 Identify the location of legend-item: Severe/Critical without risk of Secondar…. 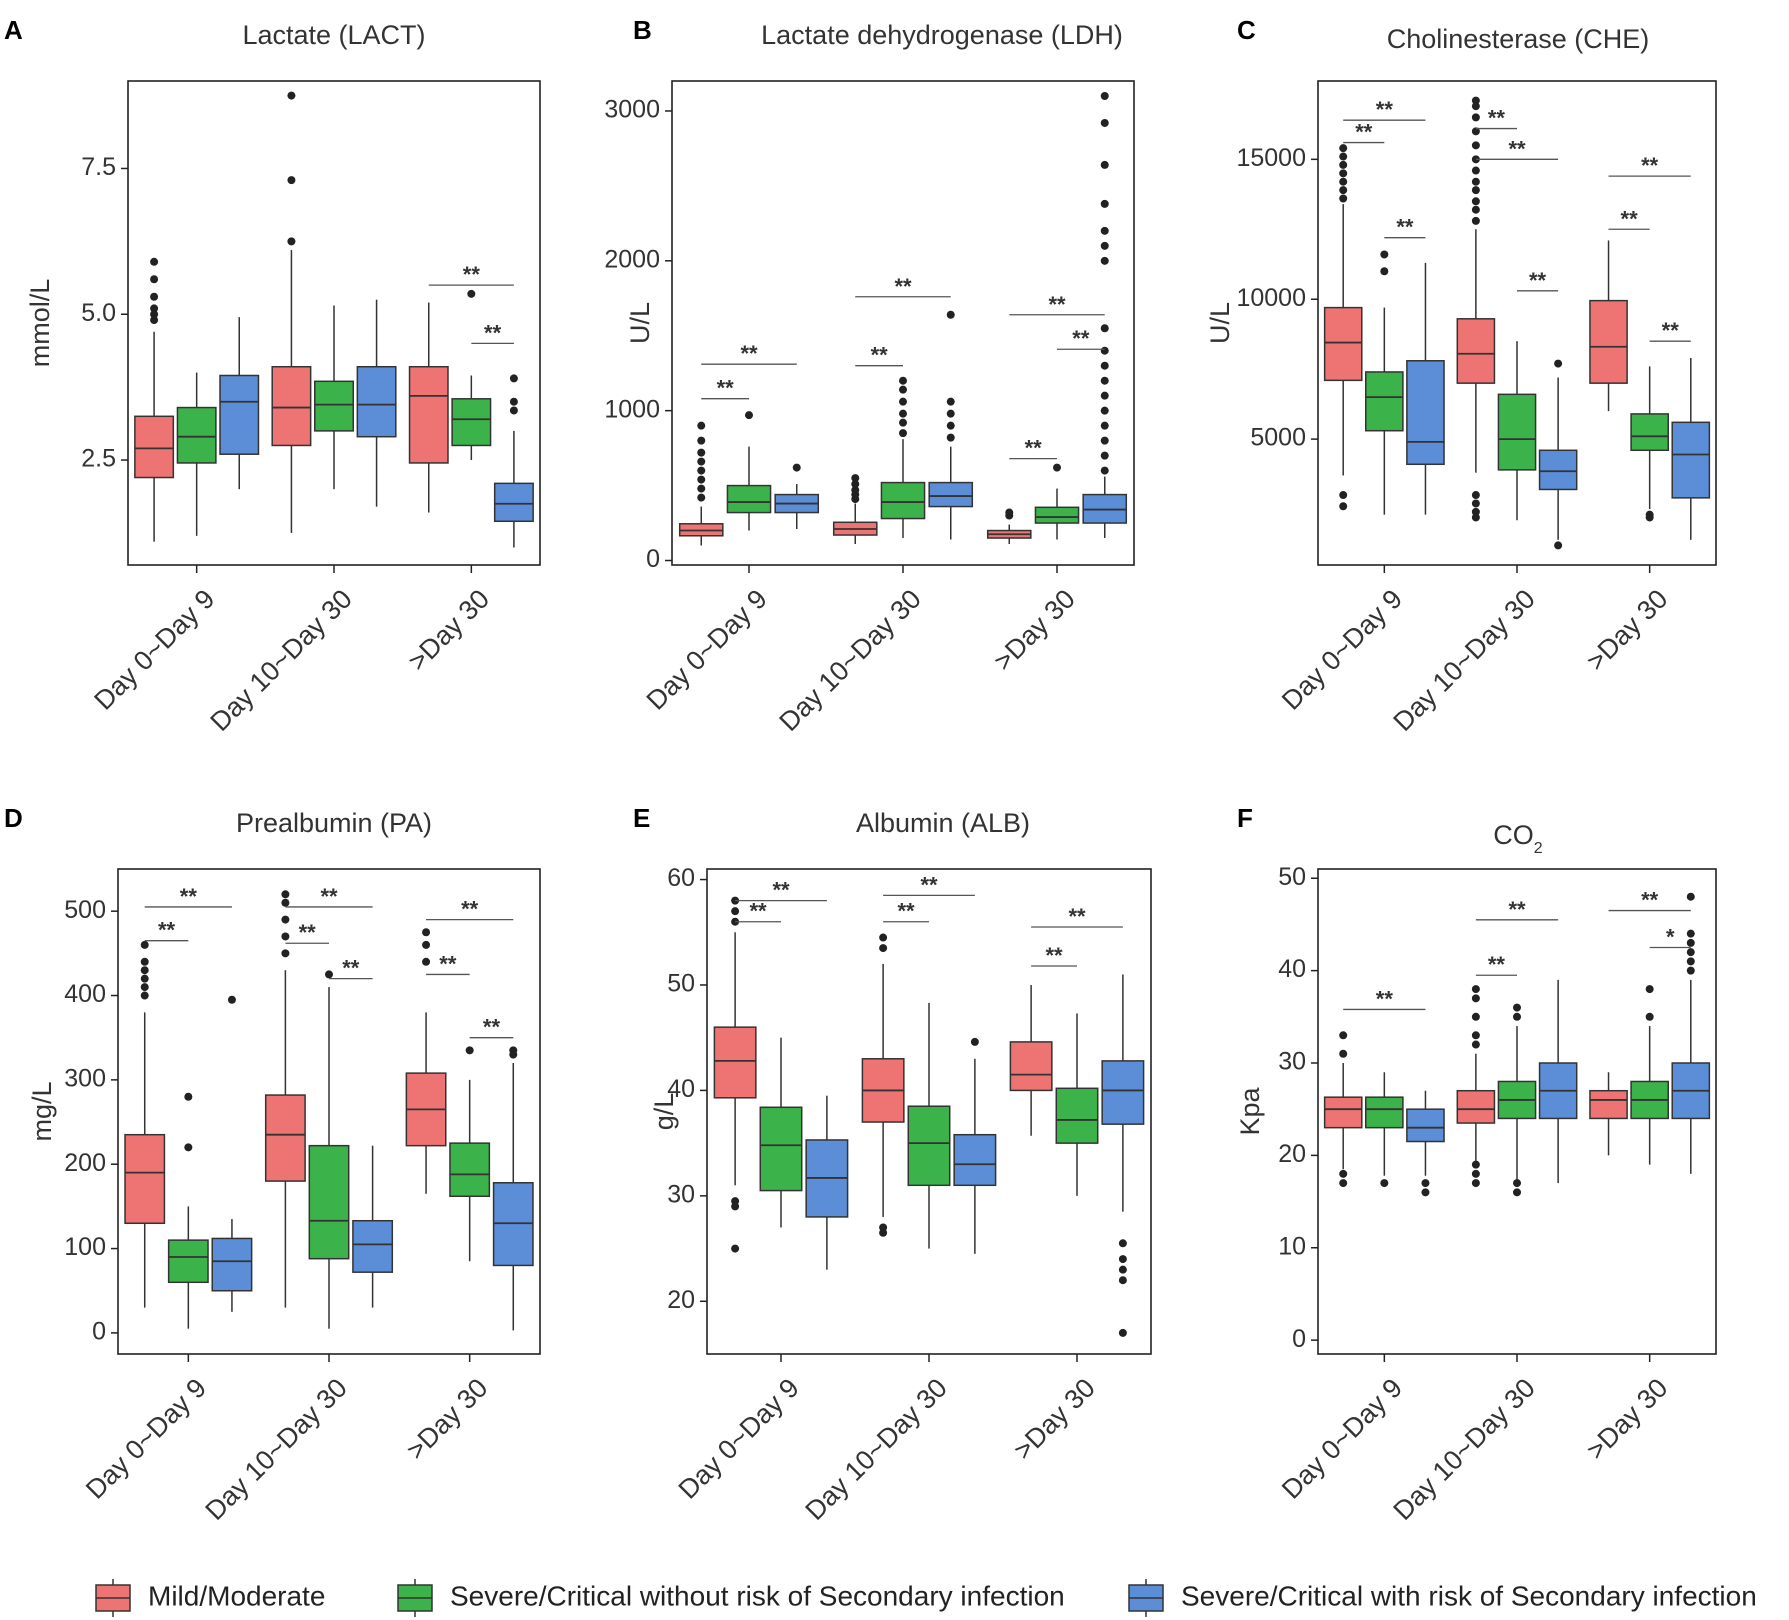
(731, 1598).